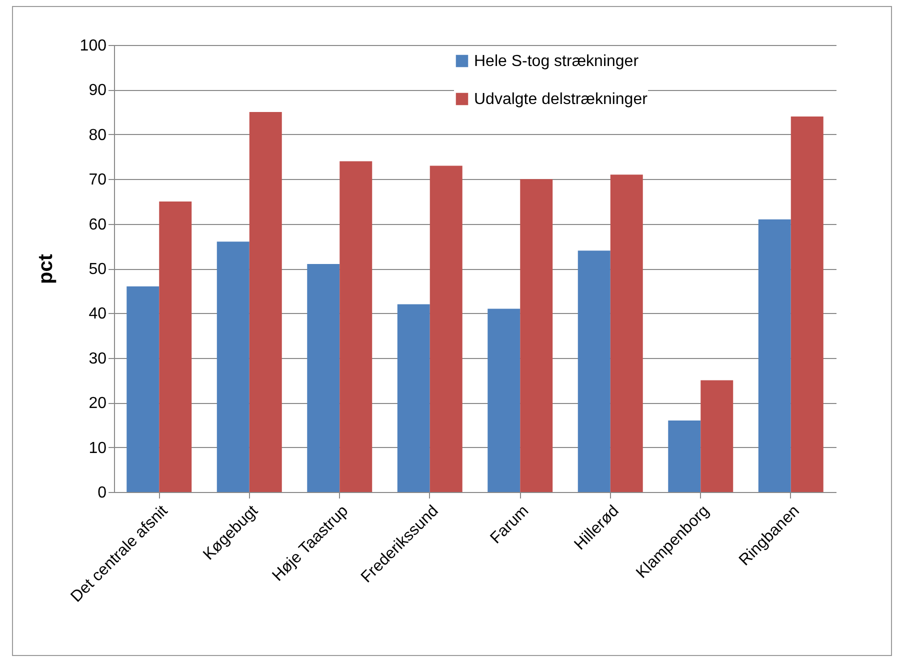 The image size is (907, 668). I want to click on y-tick-label: 90, so click(97, 91).